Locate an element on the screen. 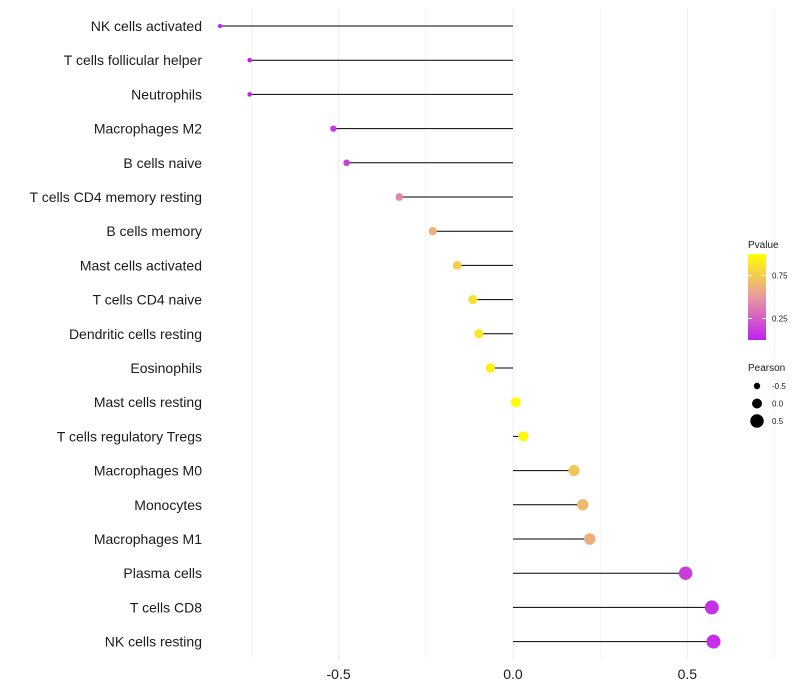 This screenshot has width=800, height=700. pvalue-legend: Pvalue 0.25 0.75 is located at coordinates (768, 290).